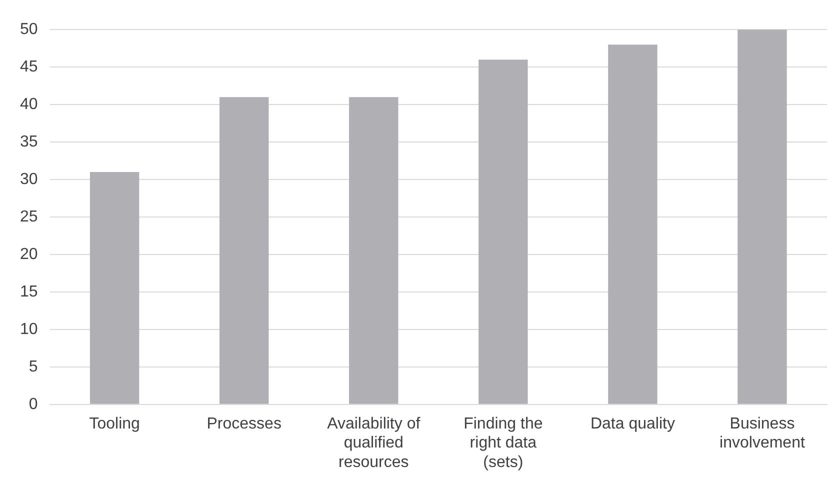  What do you see at coordinates (33, 404) in the screenshot?
I see `y-tick-label: 0` at bounding box center [33, 404].